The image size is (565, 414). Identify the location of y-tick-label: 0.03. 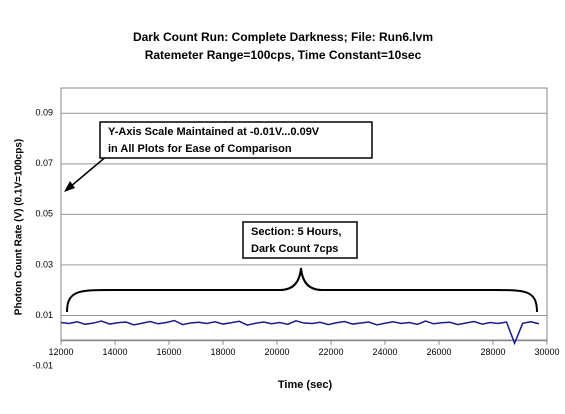
(44, 264).